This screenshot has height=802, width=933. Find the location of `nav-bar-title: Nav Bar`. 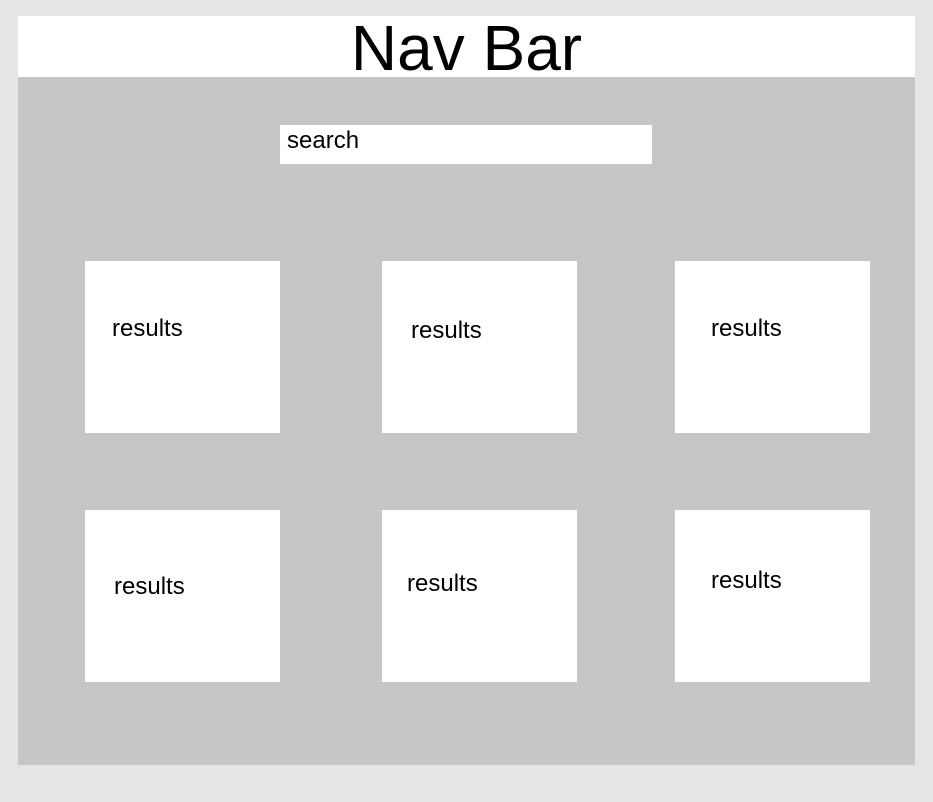

nav-bar-title: Nav Bar is located at coordinates (466, 46).